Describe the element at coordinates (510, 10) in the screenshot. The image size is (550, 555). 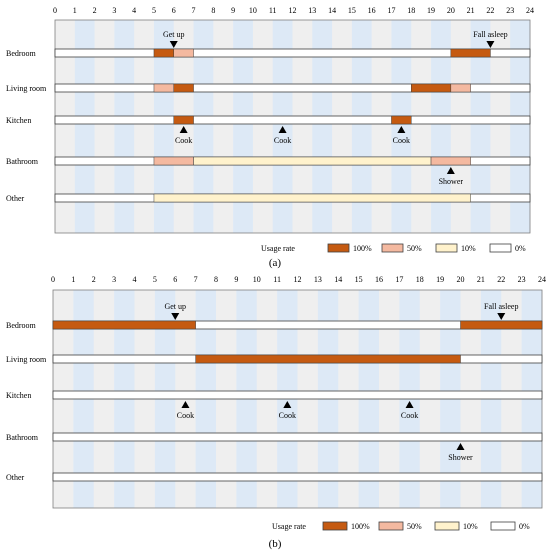
I see `x-tick-label: 23` at that location.